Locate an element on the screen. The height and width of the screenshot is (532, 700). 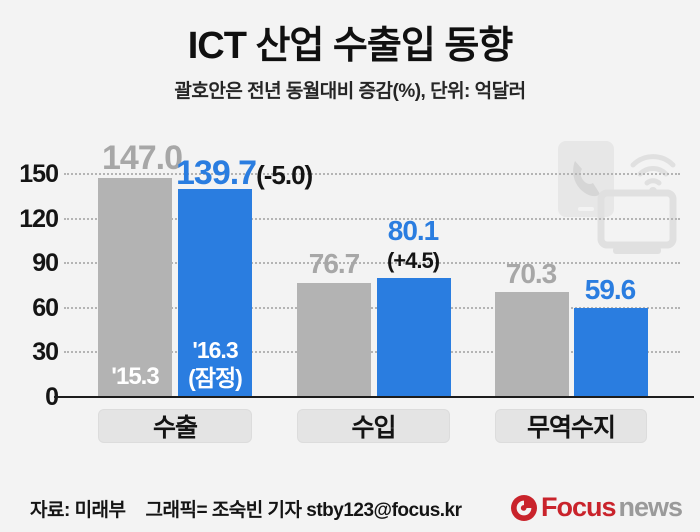
value-label-export-2015: 147.0 is located at coordinates (142, 158).